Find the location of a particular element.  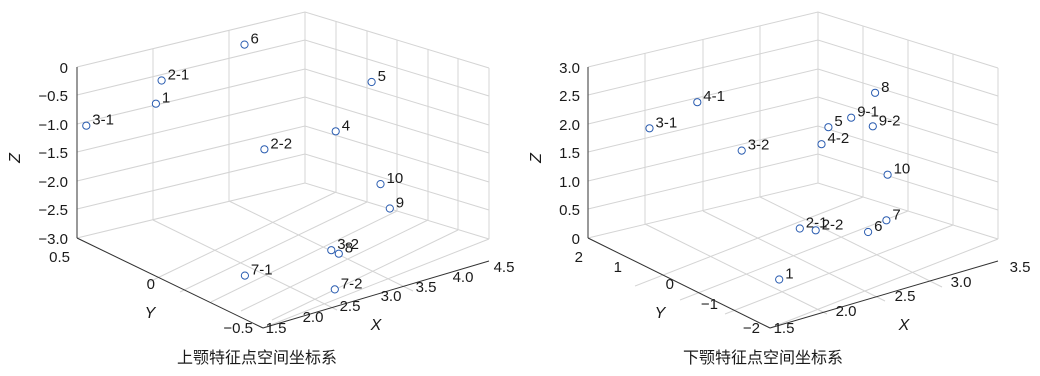

data-point-label: 9-1 is located at coordinates (868, 112).